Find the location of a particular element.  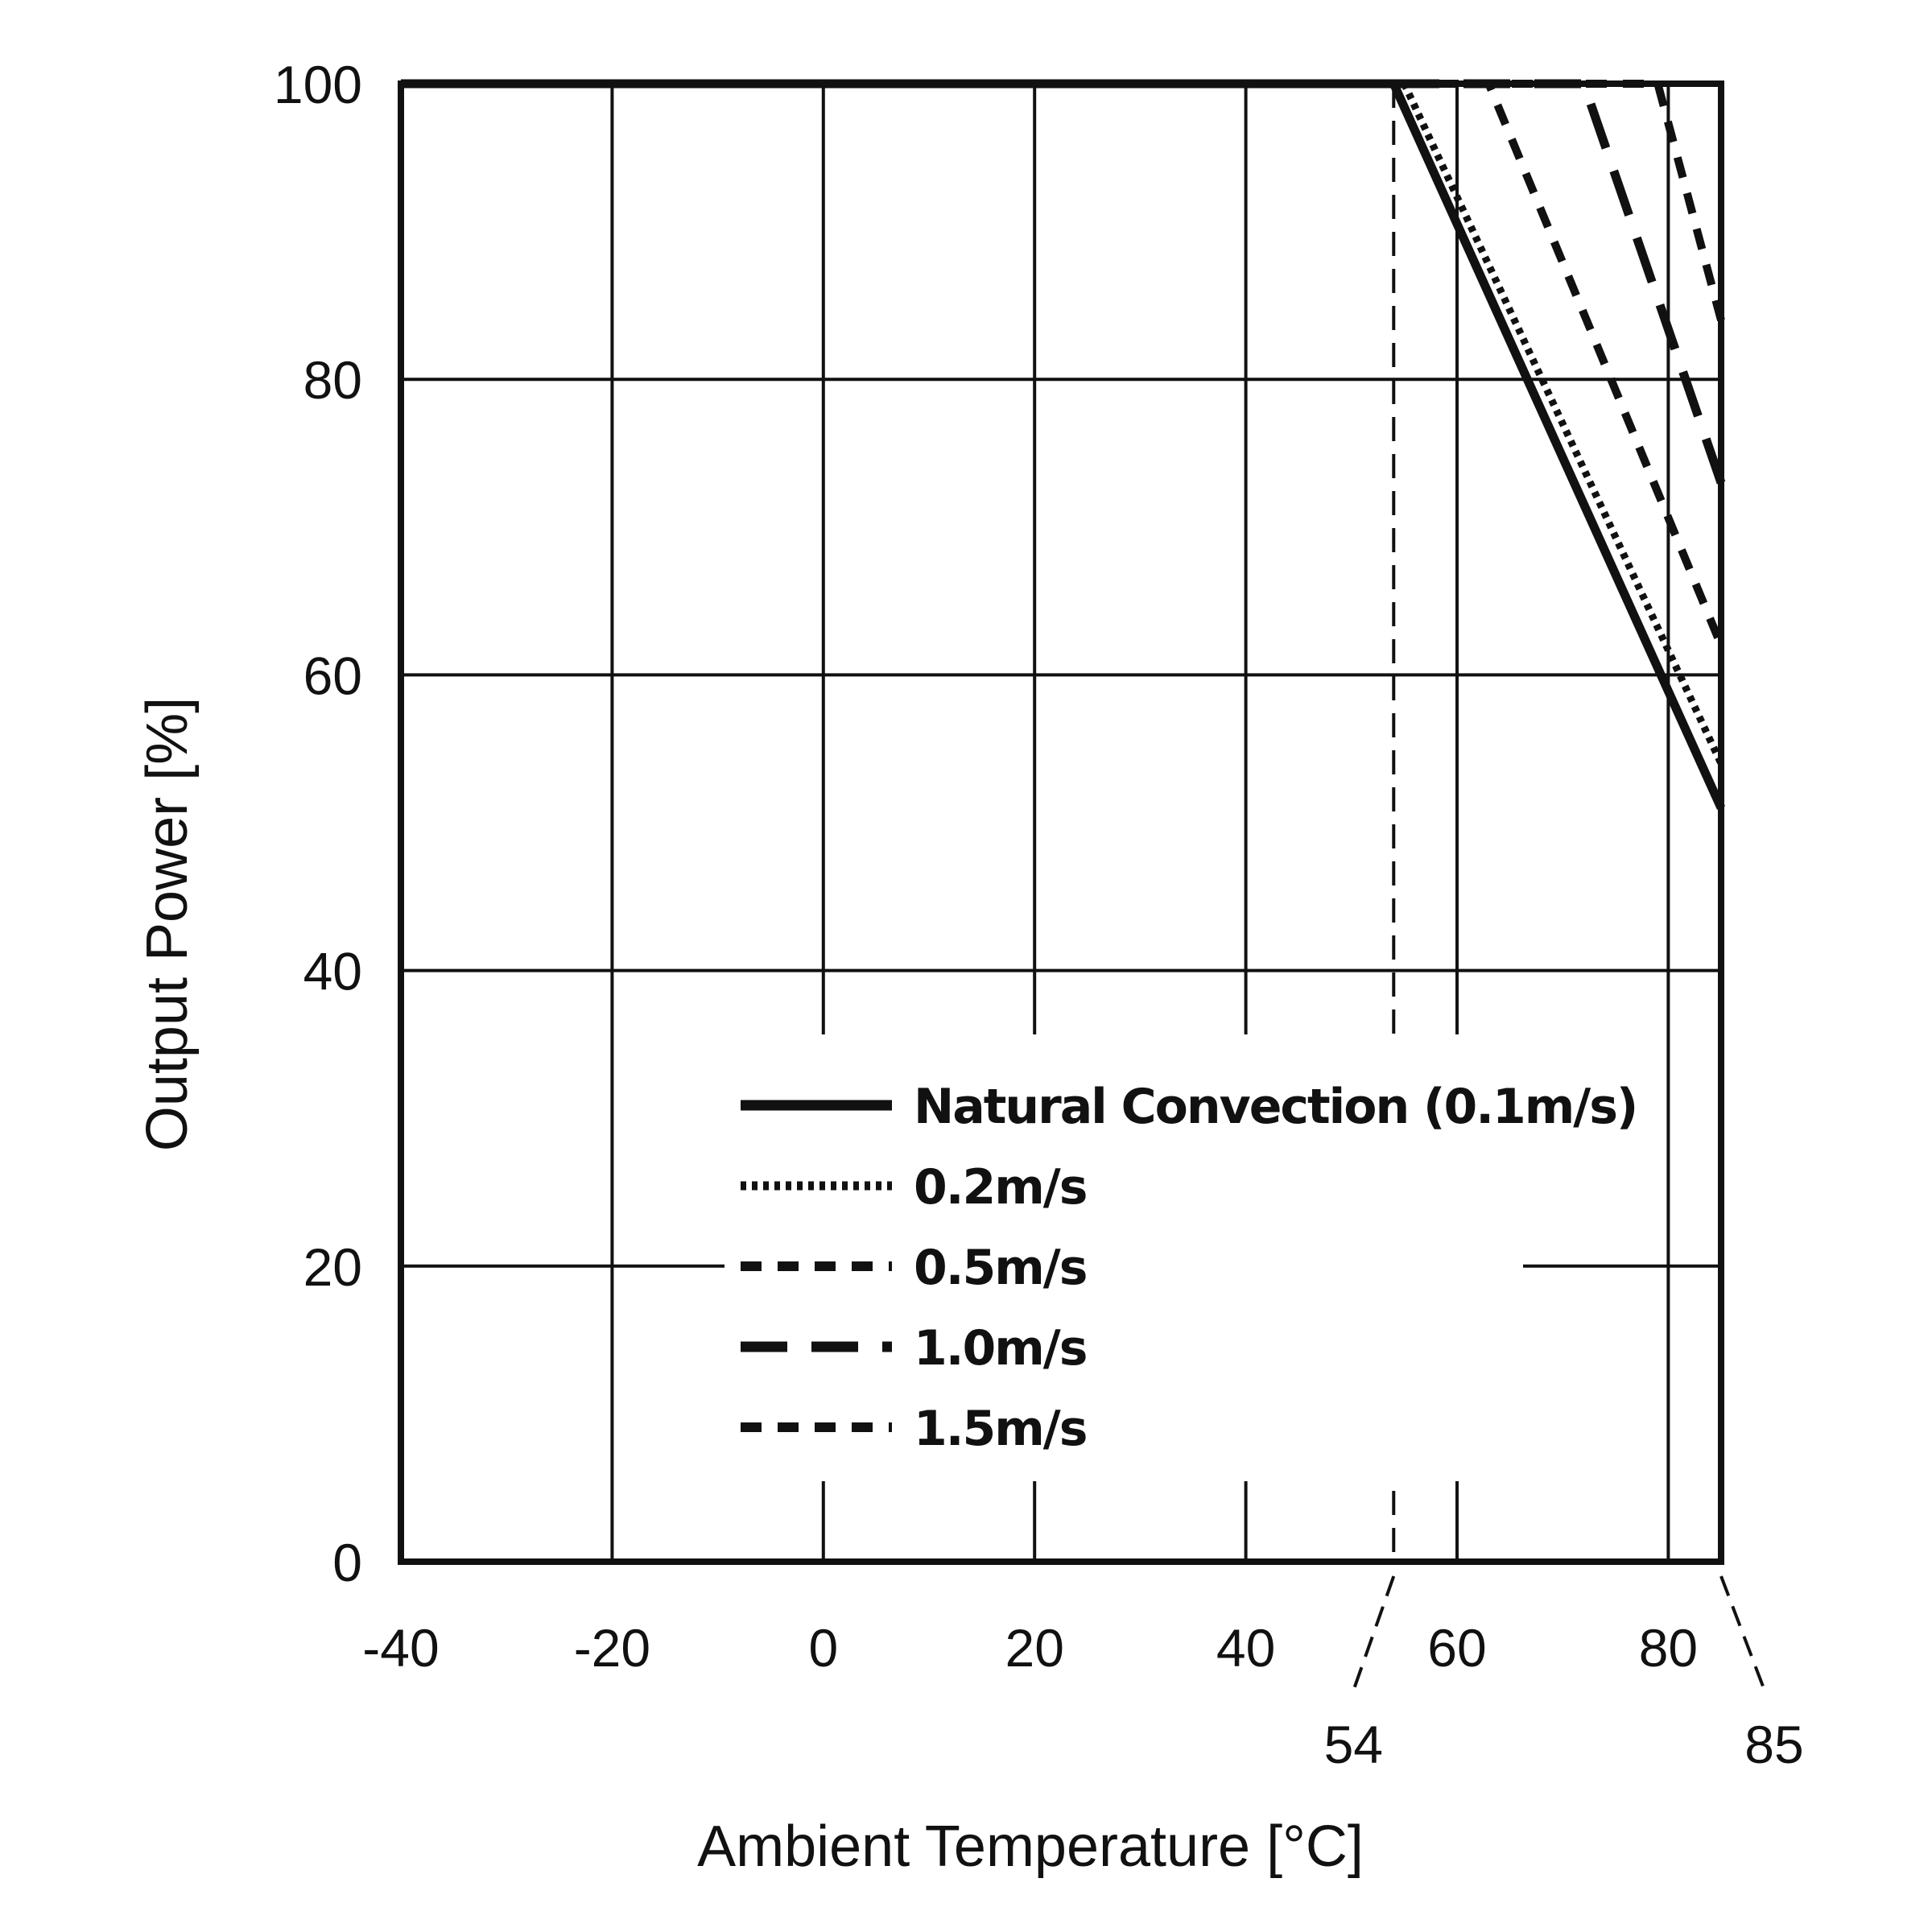

x-tick-label: 60 is located at coordinates (1456, 1648).